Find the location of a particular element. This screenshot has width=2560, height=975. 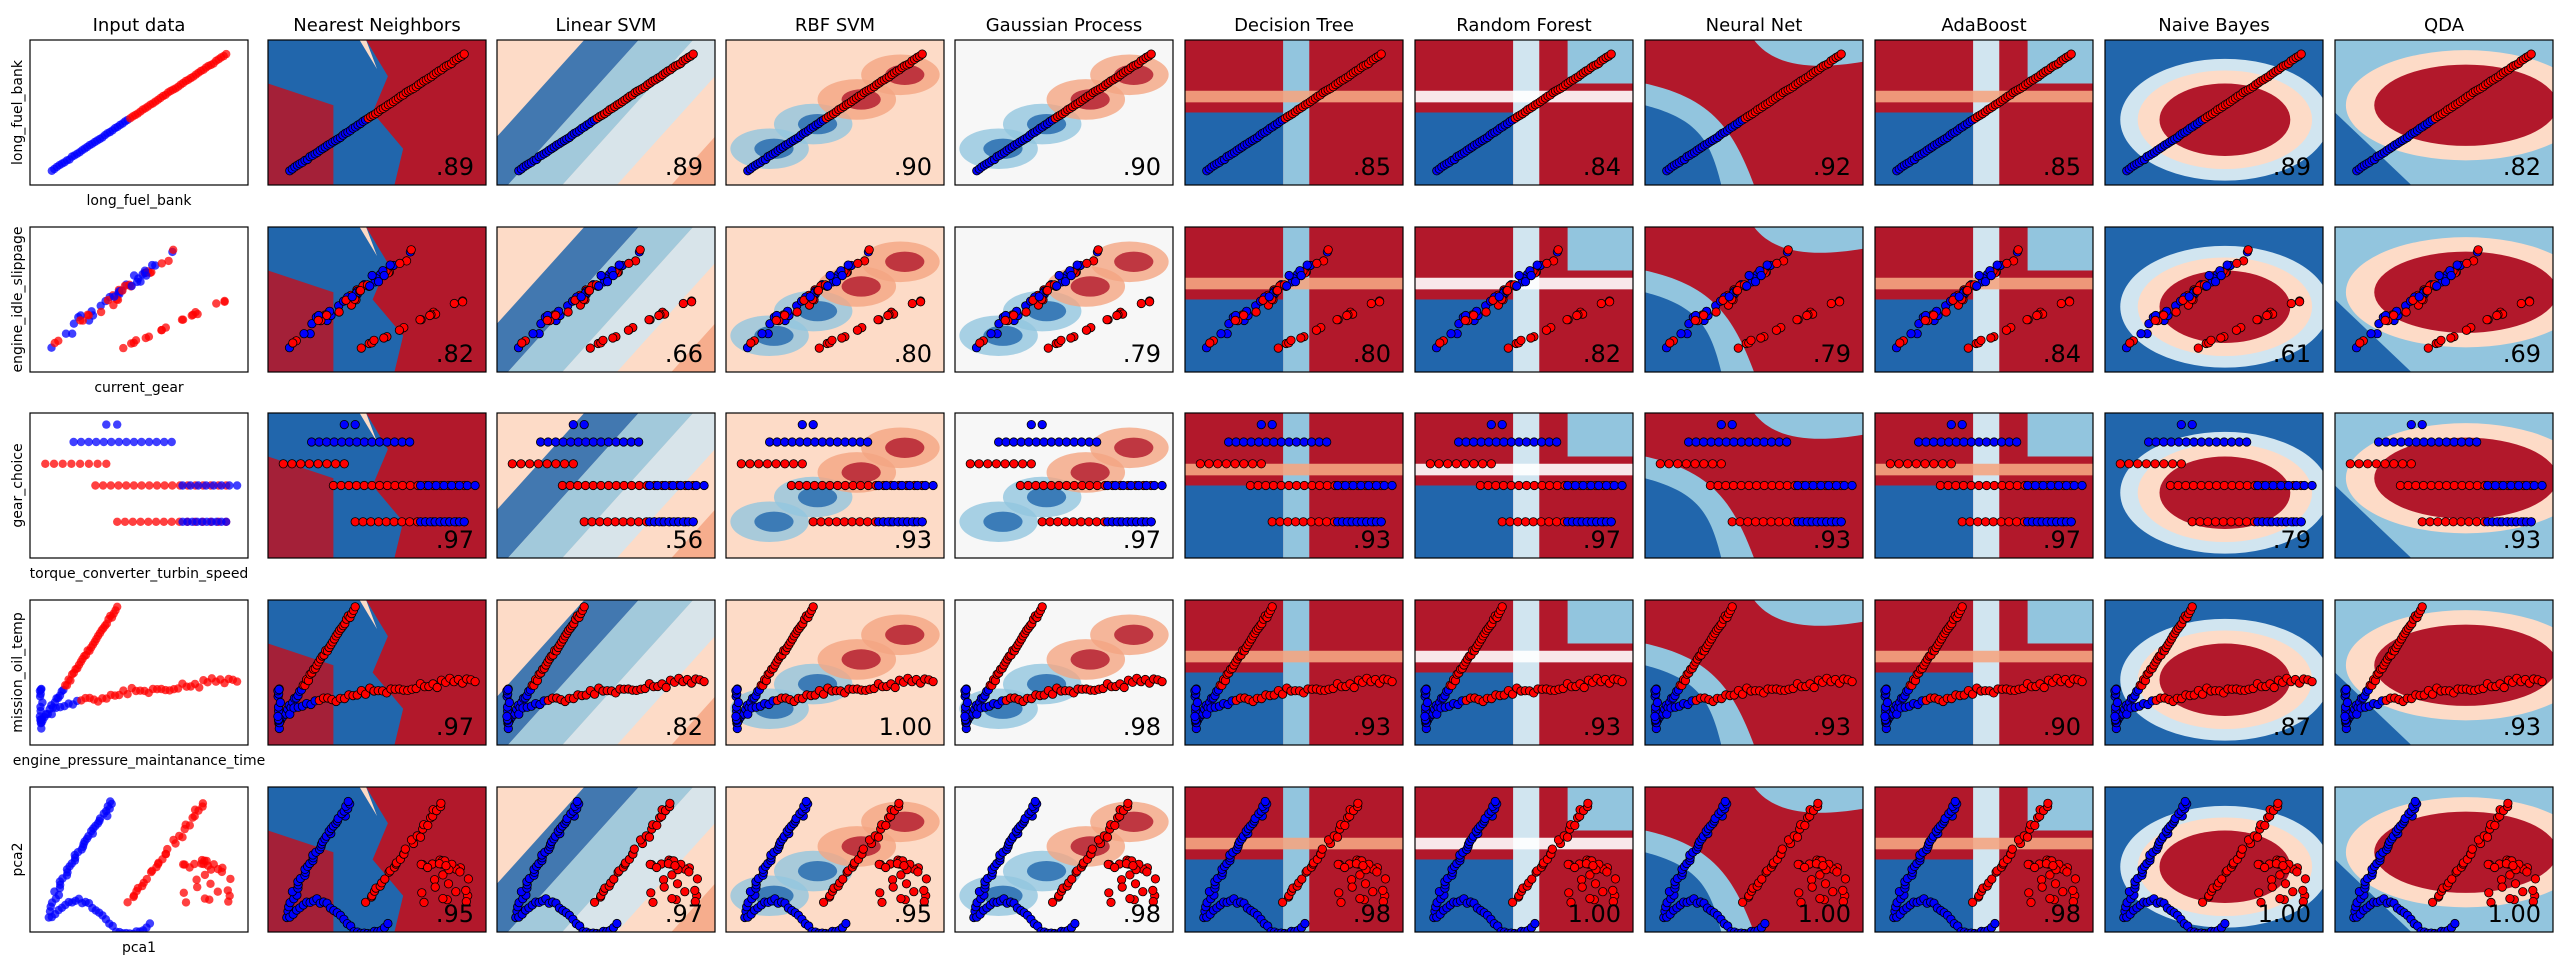

decision-regions is located at coordinates (1064, 672).